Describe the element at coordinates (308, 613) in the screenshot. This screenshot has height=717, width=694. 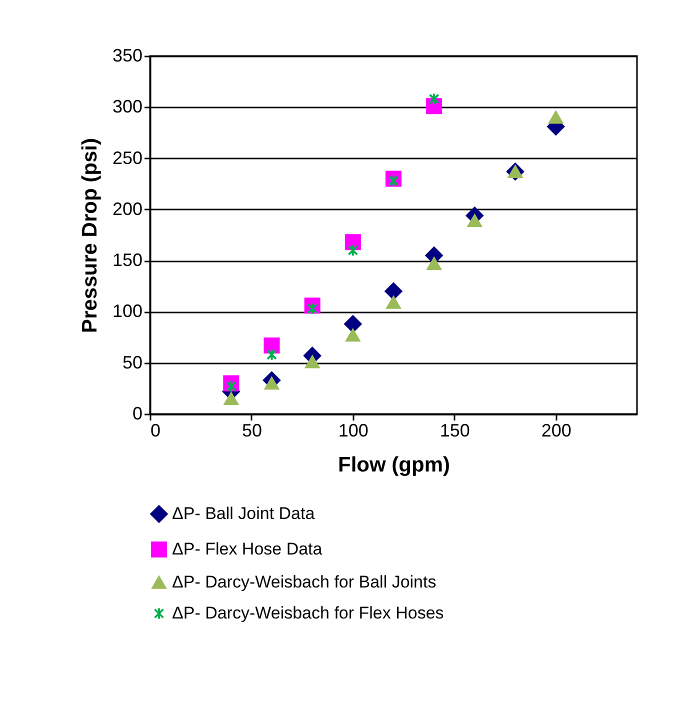
I see `legend-label: ΔP- Darcy-Weisbach for Flex Hoses` at that location.